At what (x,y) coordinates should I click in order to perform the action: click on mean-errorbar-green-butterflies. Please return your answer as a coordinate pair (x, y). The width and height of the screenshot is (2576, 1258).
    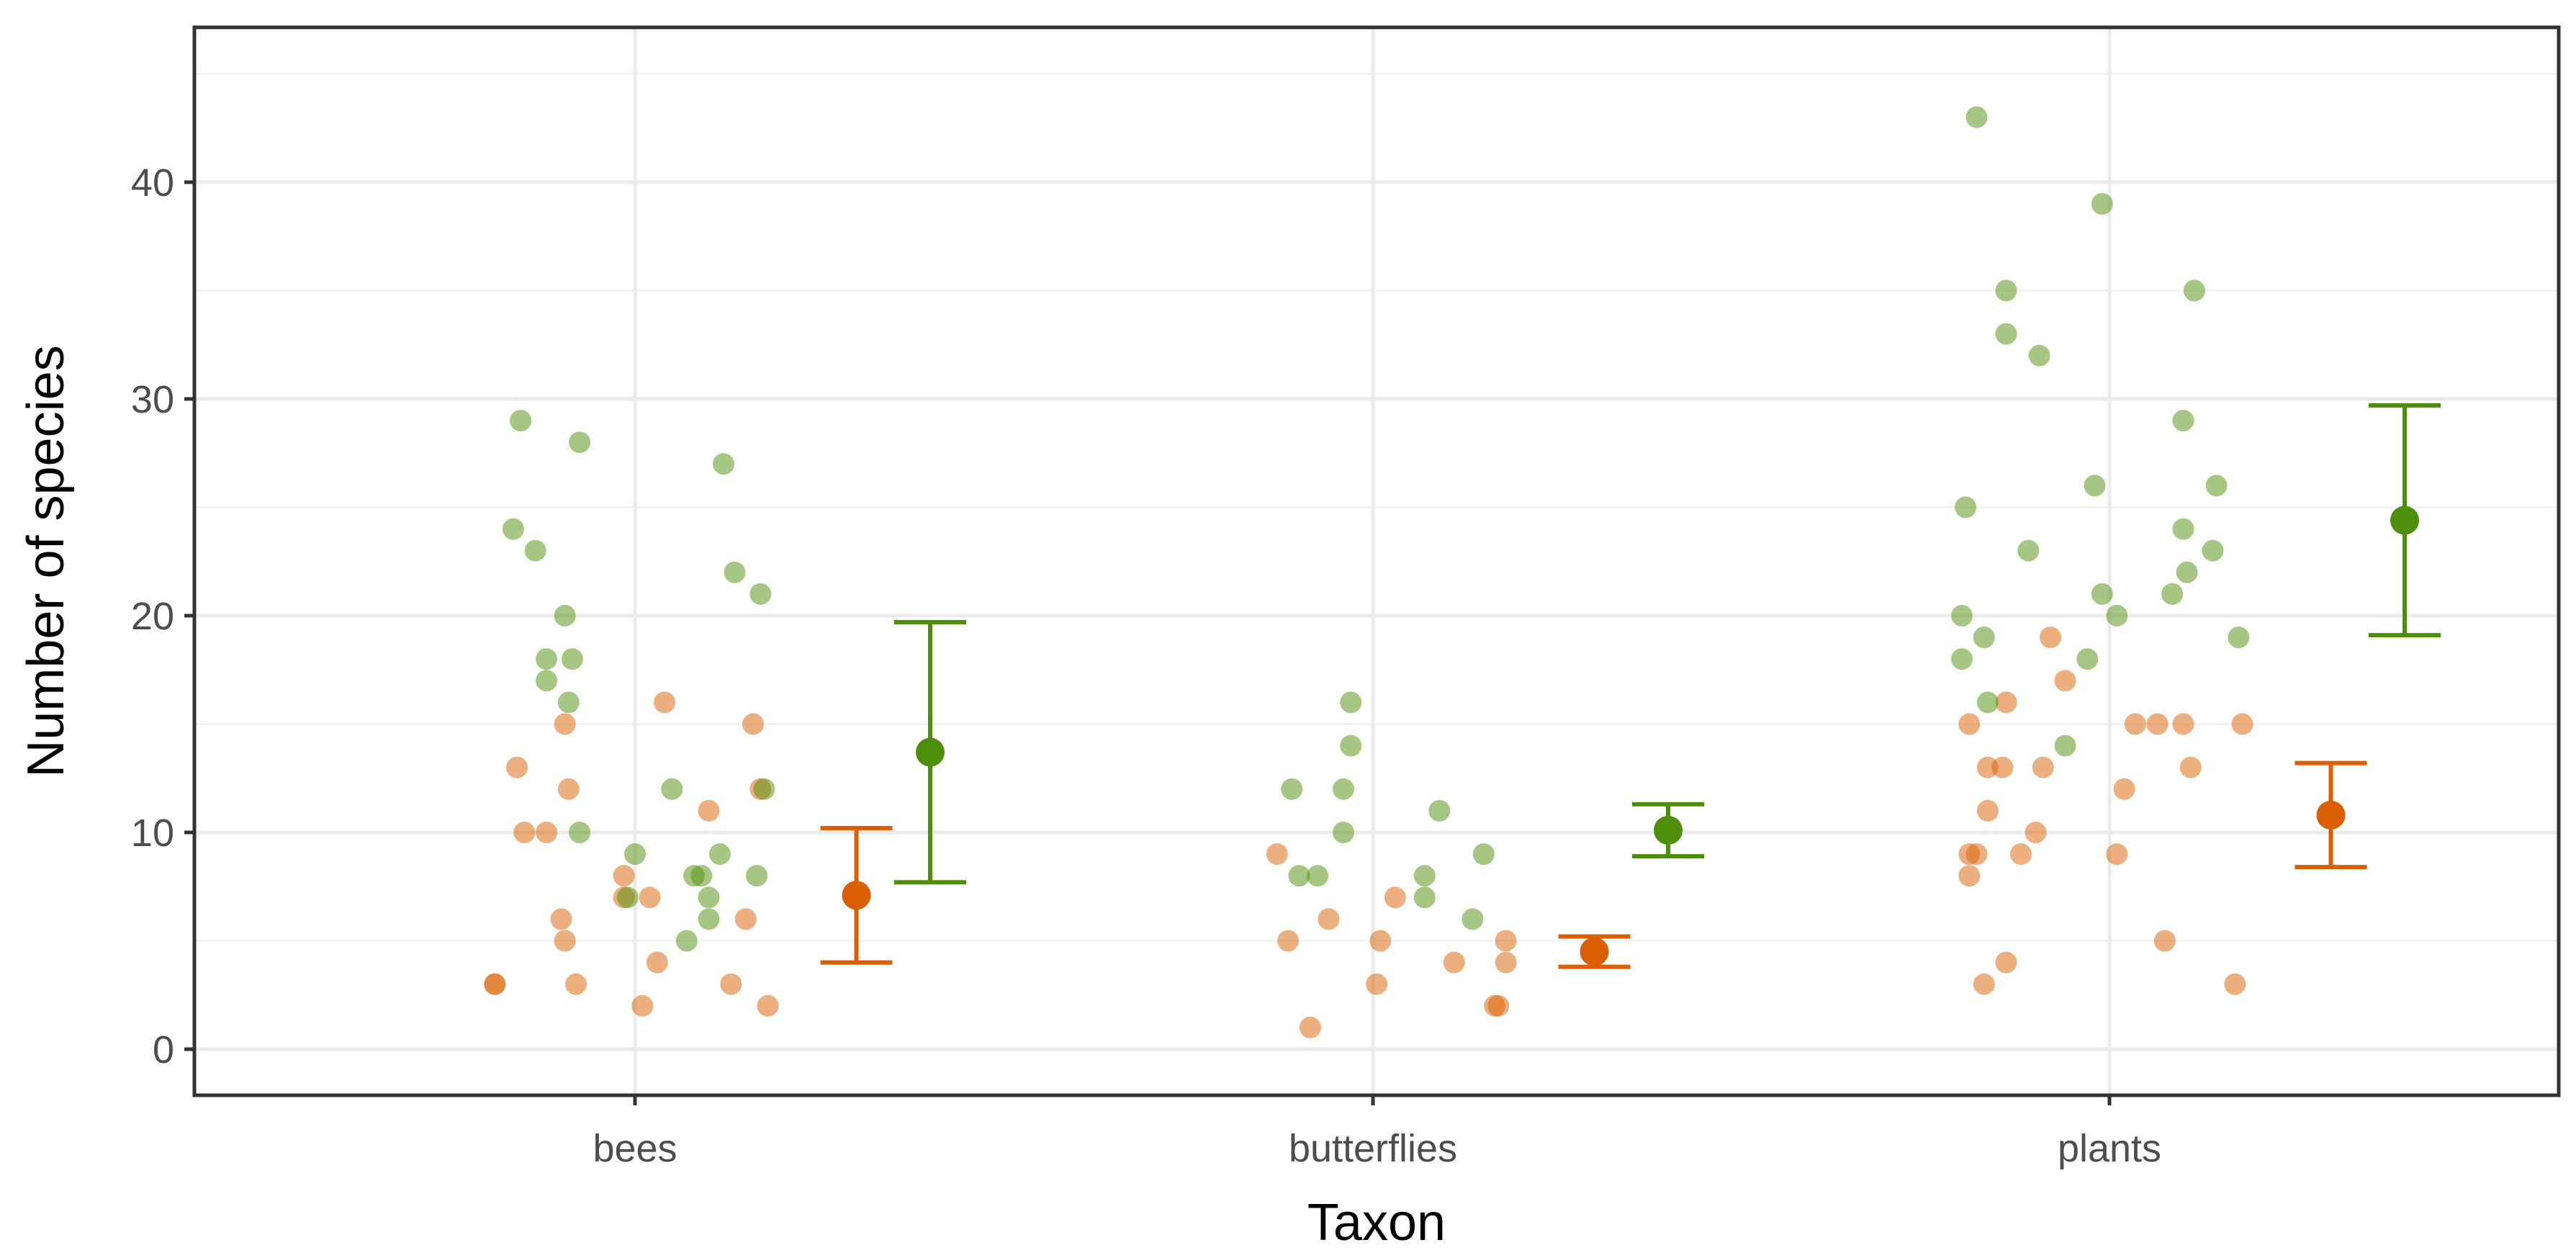
    Looking at the image, I should click on (1668, 830).